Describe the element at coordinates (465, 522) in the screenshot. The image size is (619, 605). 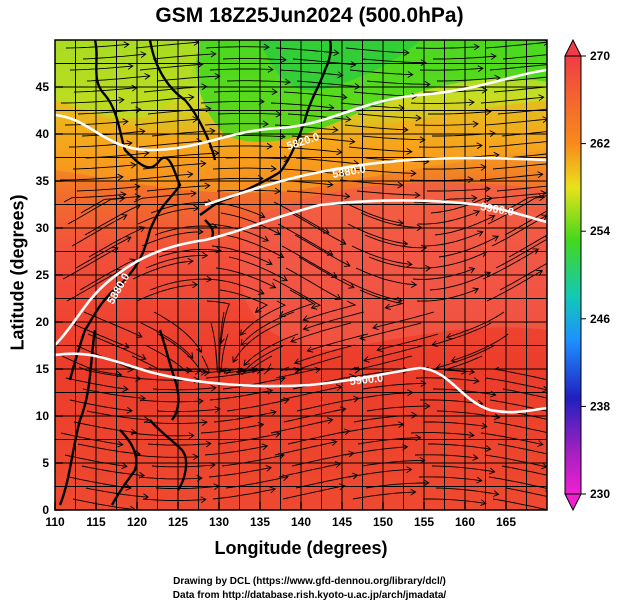
I see `x-tick-label: 160` at that location.